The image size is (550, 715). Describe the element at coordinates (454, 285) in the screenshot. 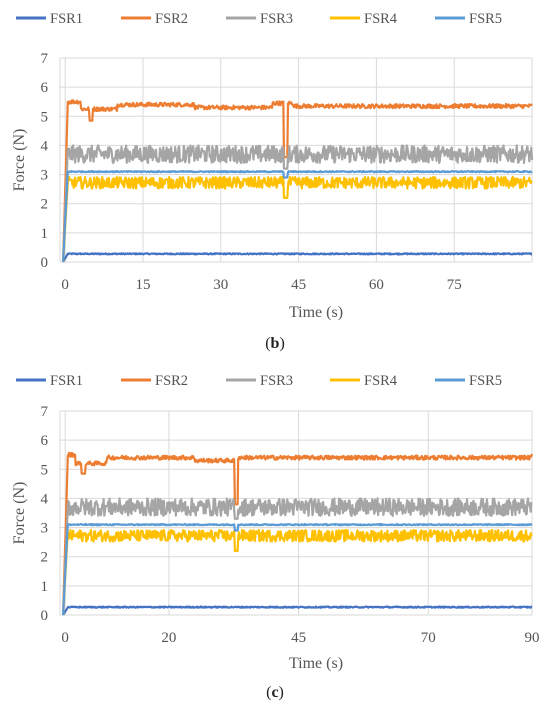

I see `x-tick-label: 75` at that location.